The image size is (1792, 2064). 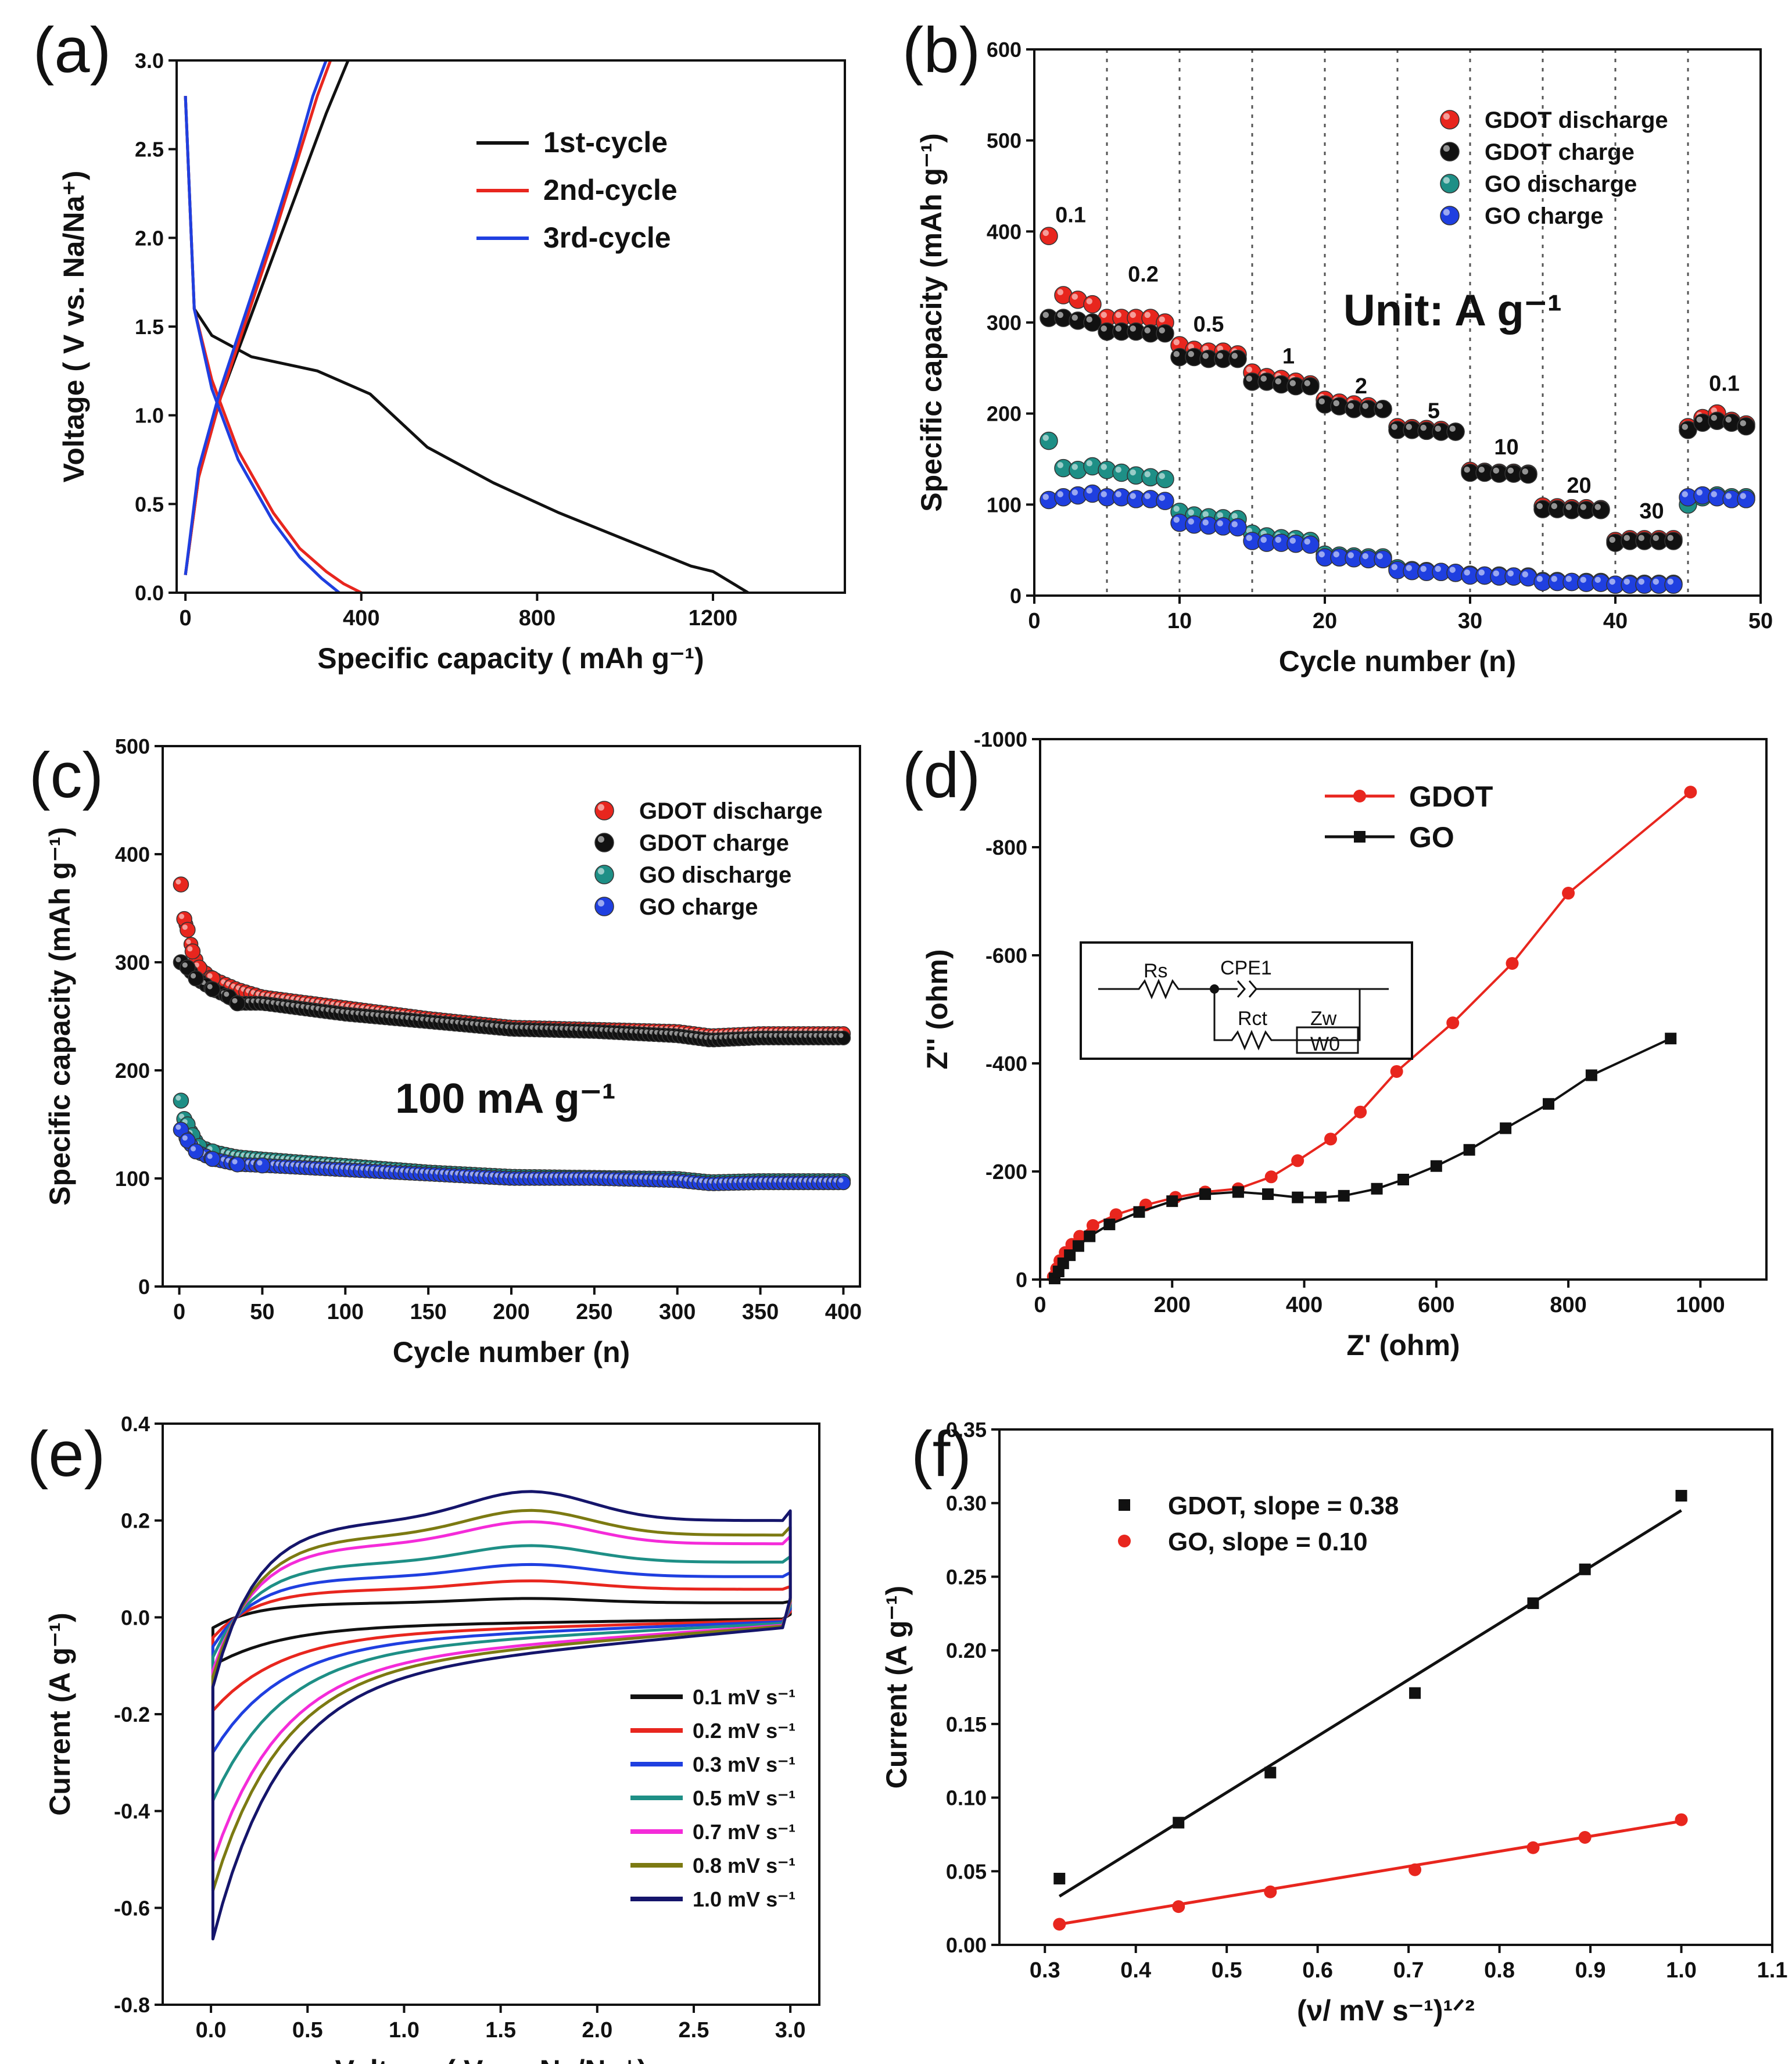 I want to click on x-axis-label: Voltage ( V vs. Na/Na⁺), so click(x=491, y=2059).